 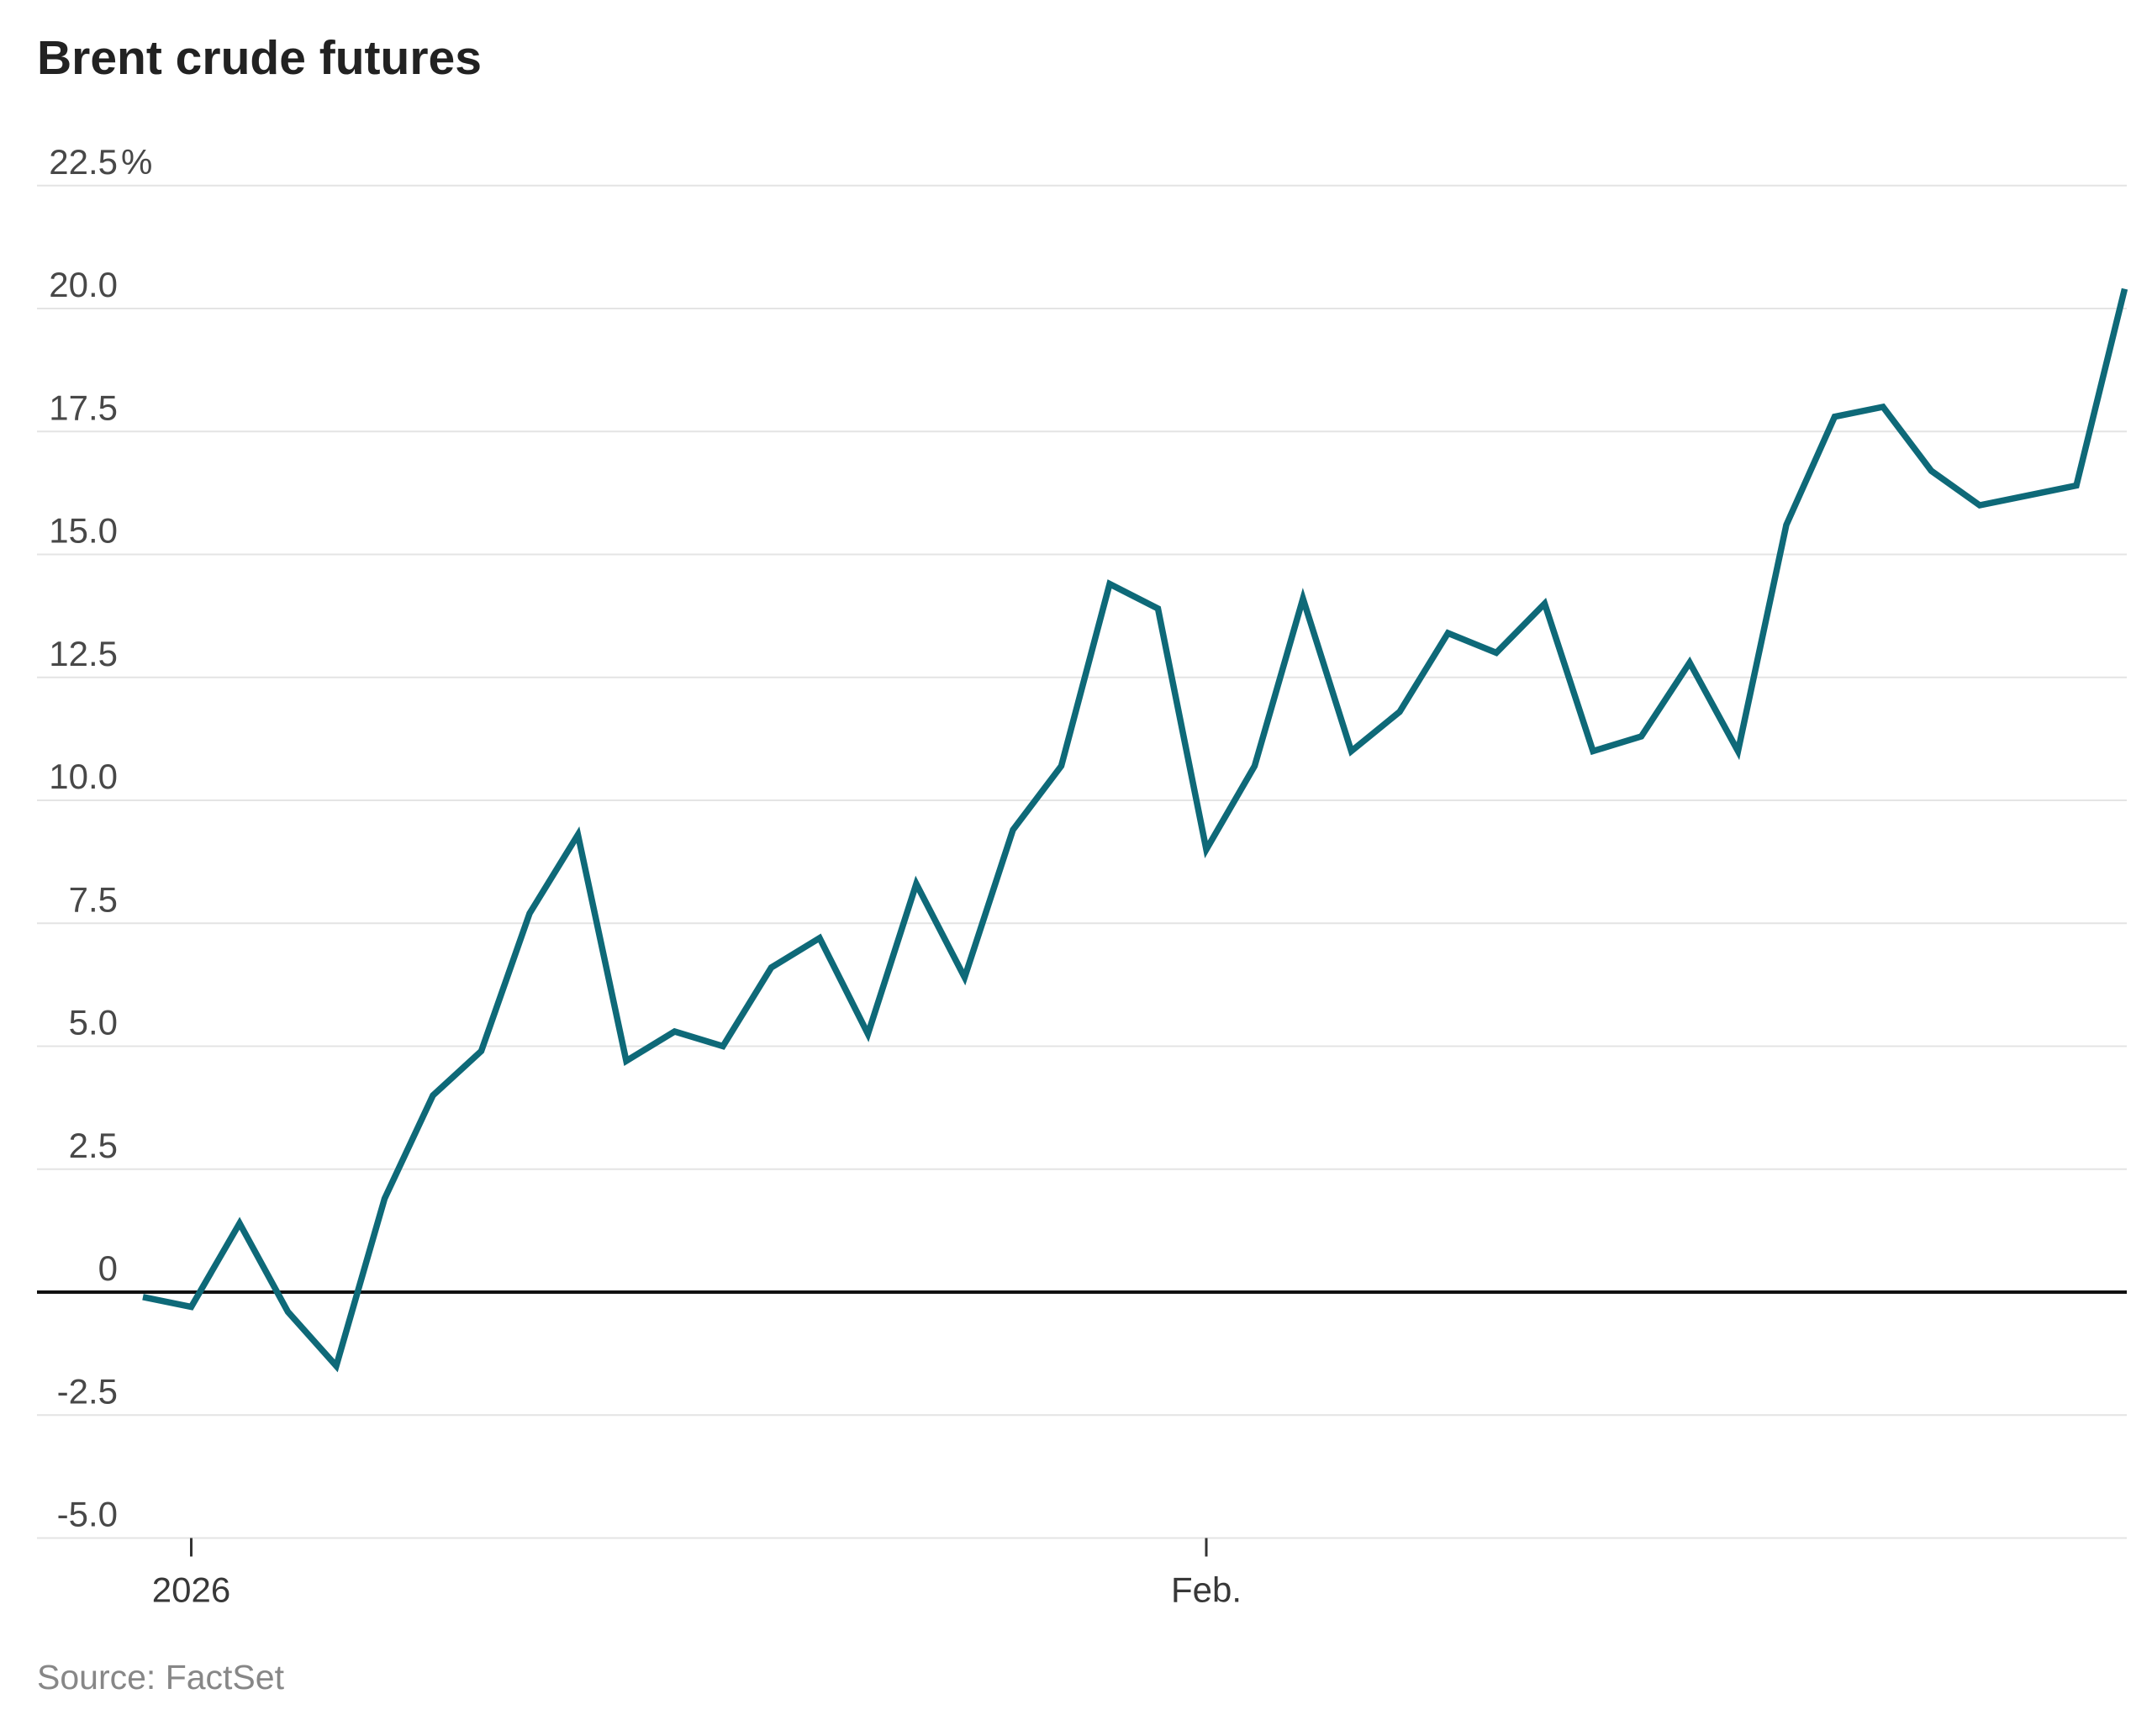 I want to click on source-note: Source: FactSet, so click(x=160, y=1677).